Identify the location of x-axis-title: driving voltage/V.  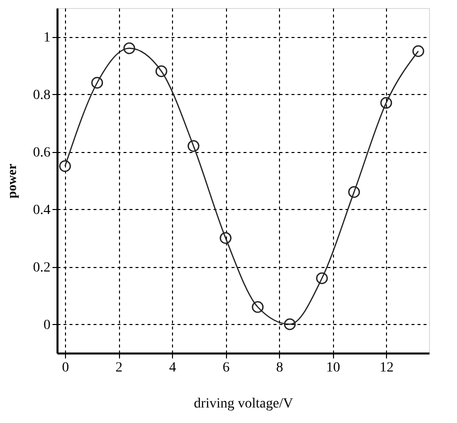
(244, 404).